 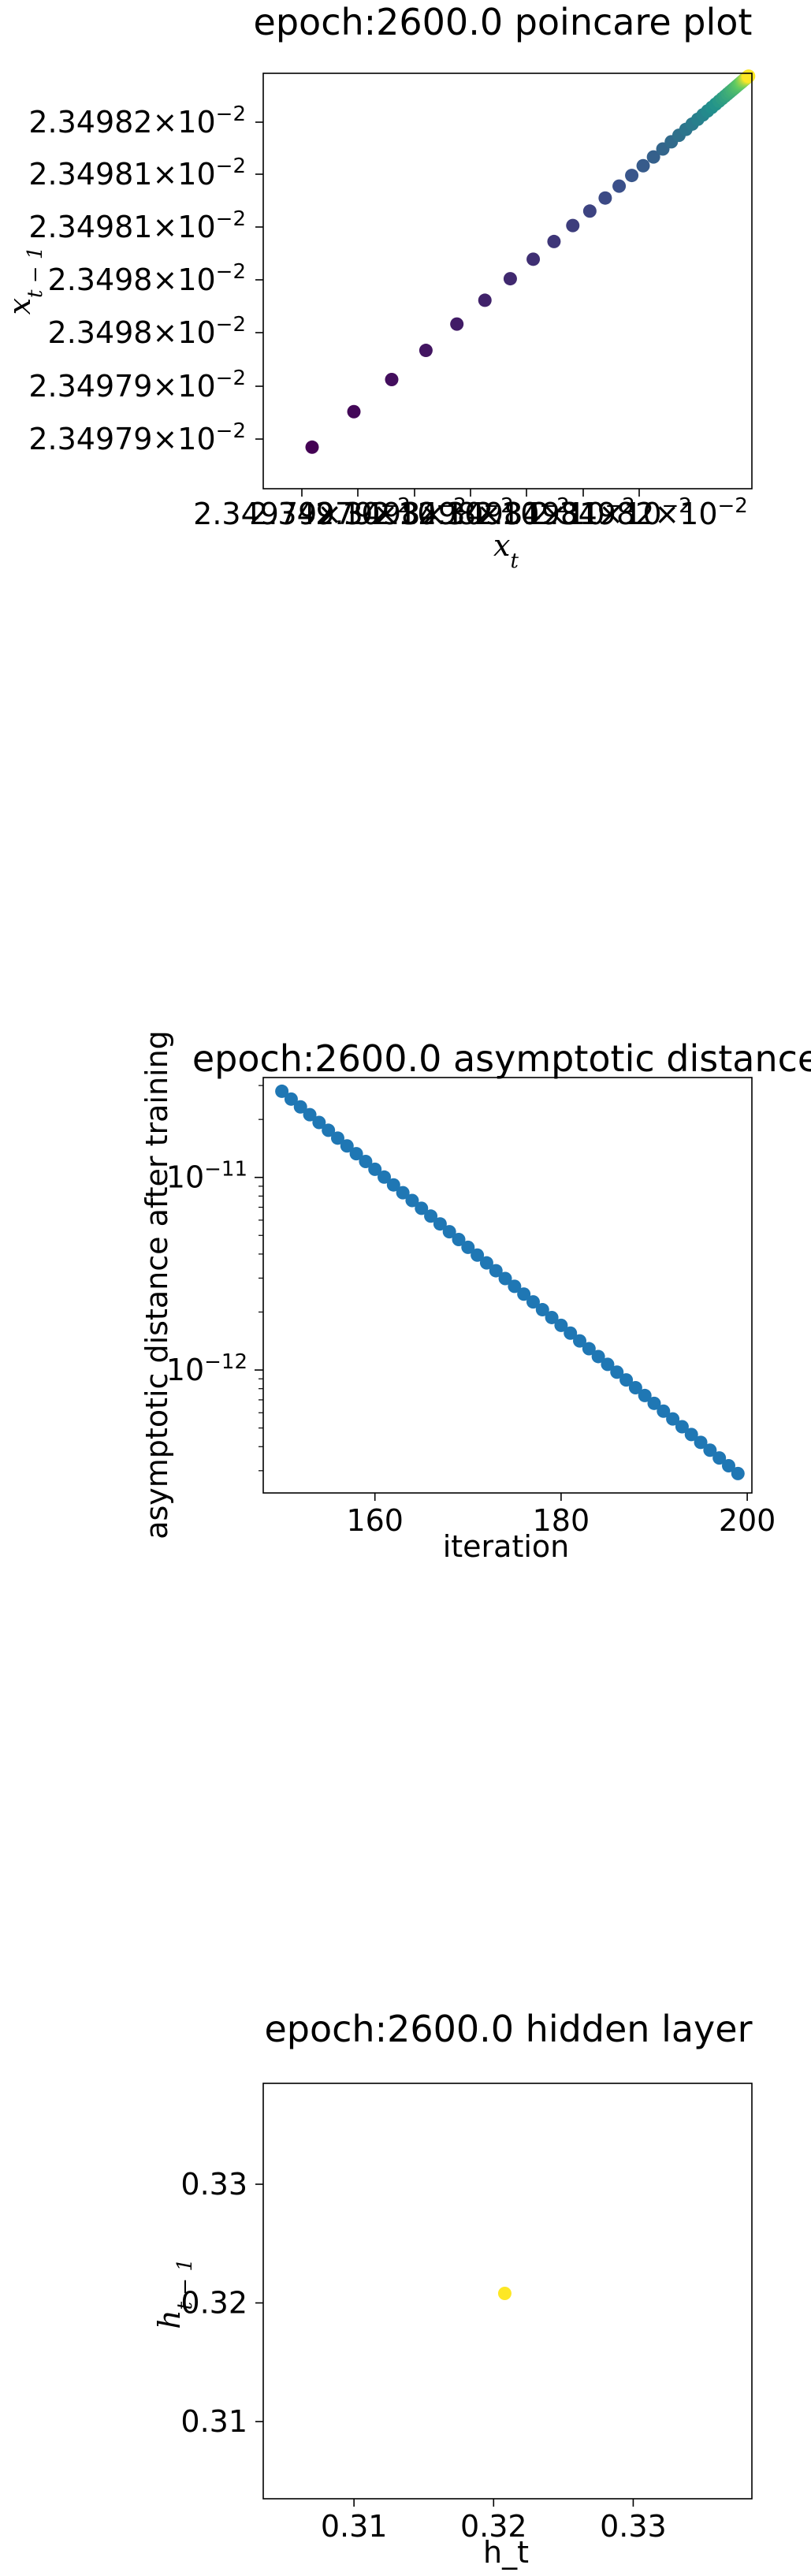 I want to click on asymptotic-x-tick-label: 180, so click(x=561, y=1520).